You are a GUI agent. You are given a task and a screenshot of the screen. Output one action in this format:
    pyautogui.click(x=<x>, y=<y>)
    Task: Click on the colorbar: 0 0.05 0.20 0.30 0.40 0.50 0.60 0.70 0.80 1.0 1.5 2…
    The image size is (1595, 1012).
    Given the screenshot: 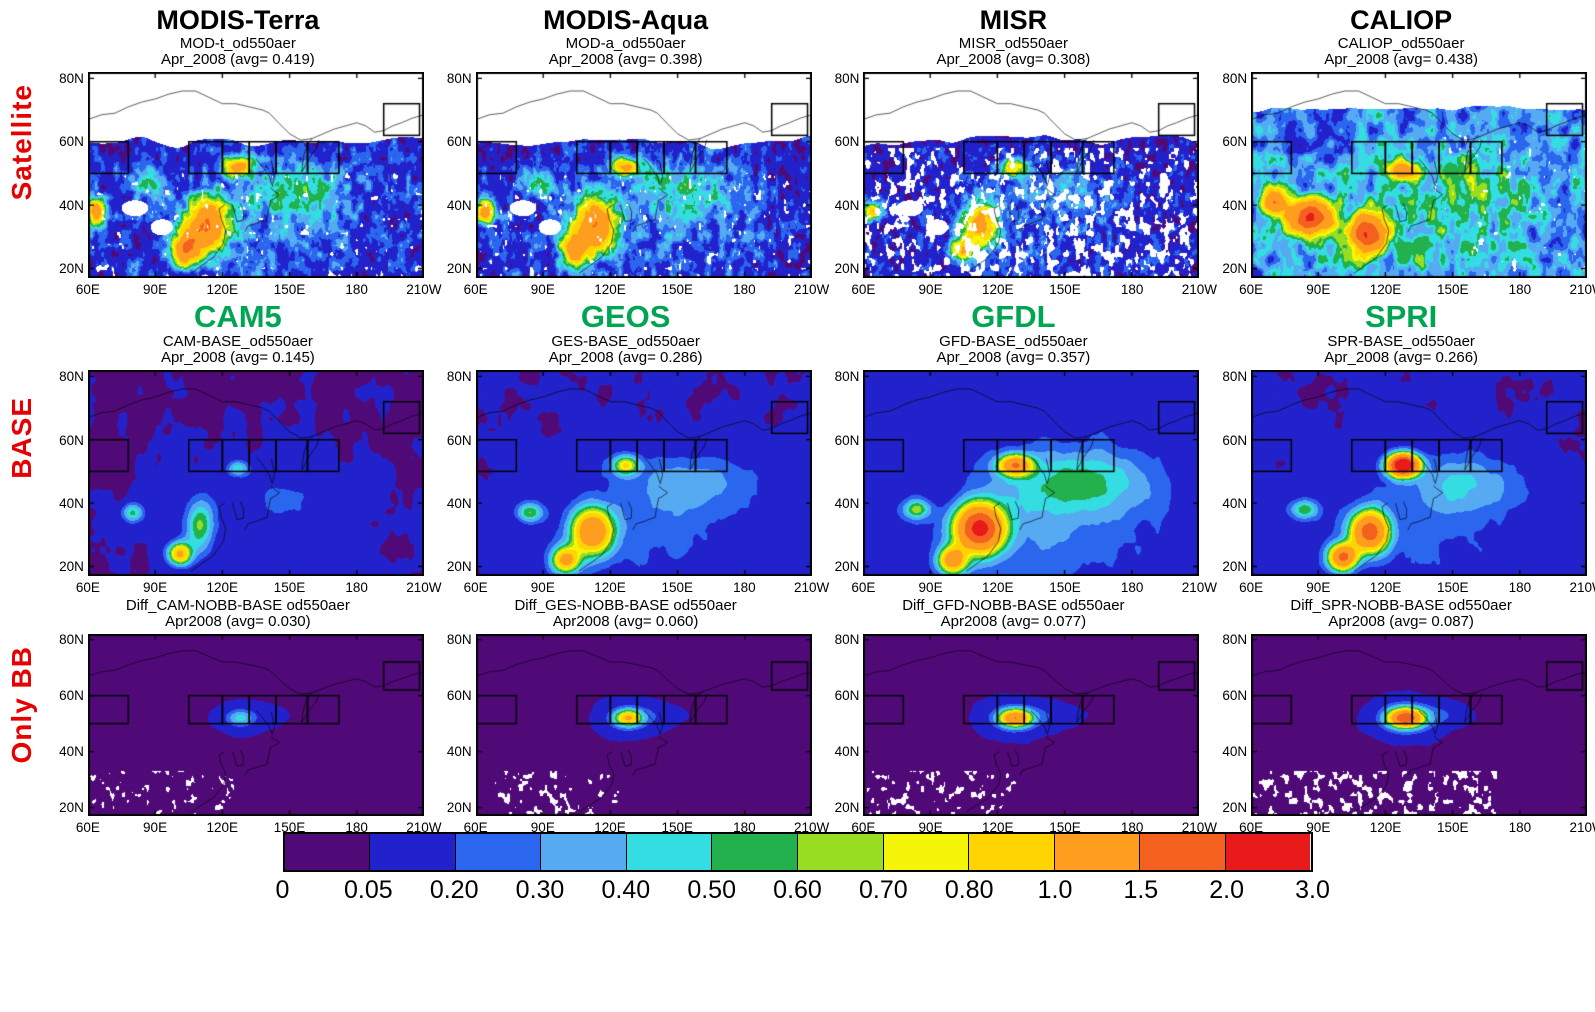 What is the action you would take?
    pyautogui.click(x=803, y=871)
    